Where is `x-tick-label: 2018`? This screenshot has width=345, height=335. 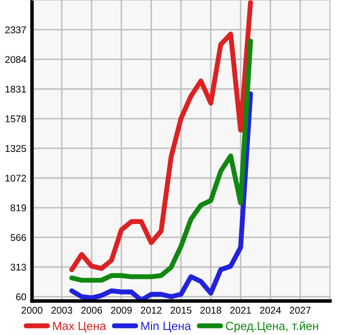 x-tick-label: 2018 is located at coordinates (211, 310).